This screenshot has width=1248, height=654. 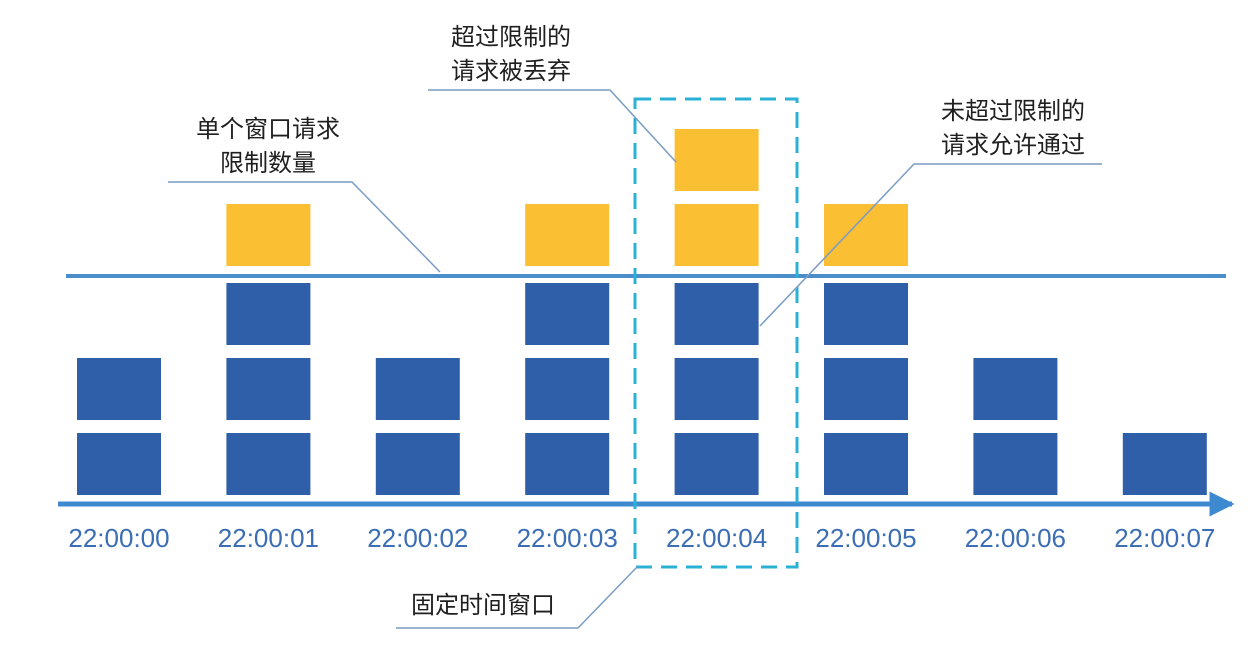 What do you see at coordinates (268, 163) in the screenshot?
I see `limit-line-label-line2: 限制数量` at bounding box center [268, 163].